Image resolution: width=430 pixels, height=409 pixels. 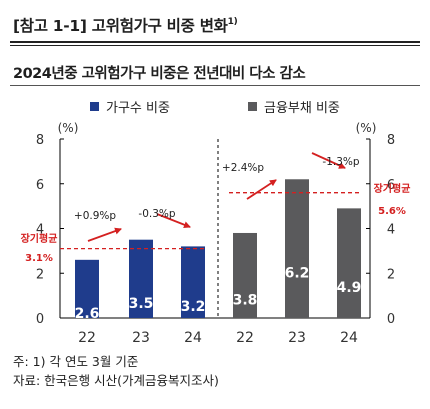 I want to click on bar-value-label: 6.2, so click(x=297, y=274).